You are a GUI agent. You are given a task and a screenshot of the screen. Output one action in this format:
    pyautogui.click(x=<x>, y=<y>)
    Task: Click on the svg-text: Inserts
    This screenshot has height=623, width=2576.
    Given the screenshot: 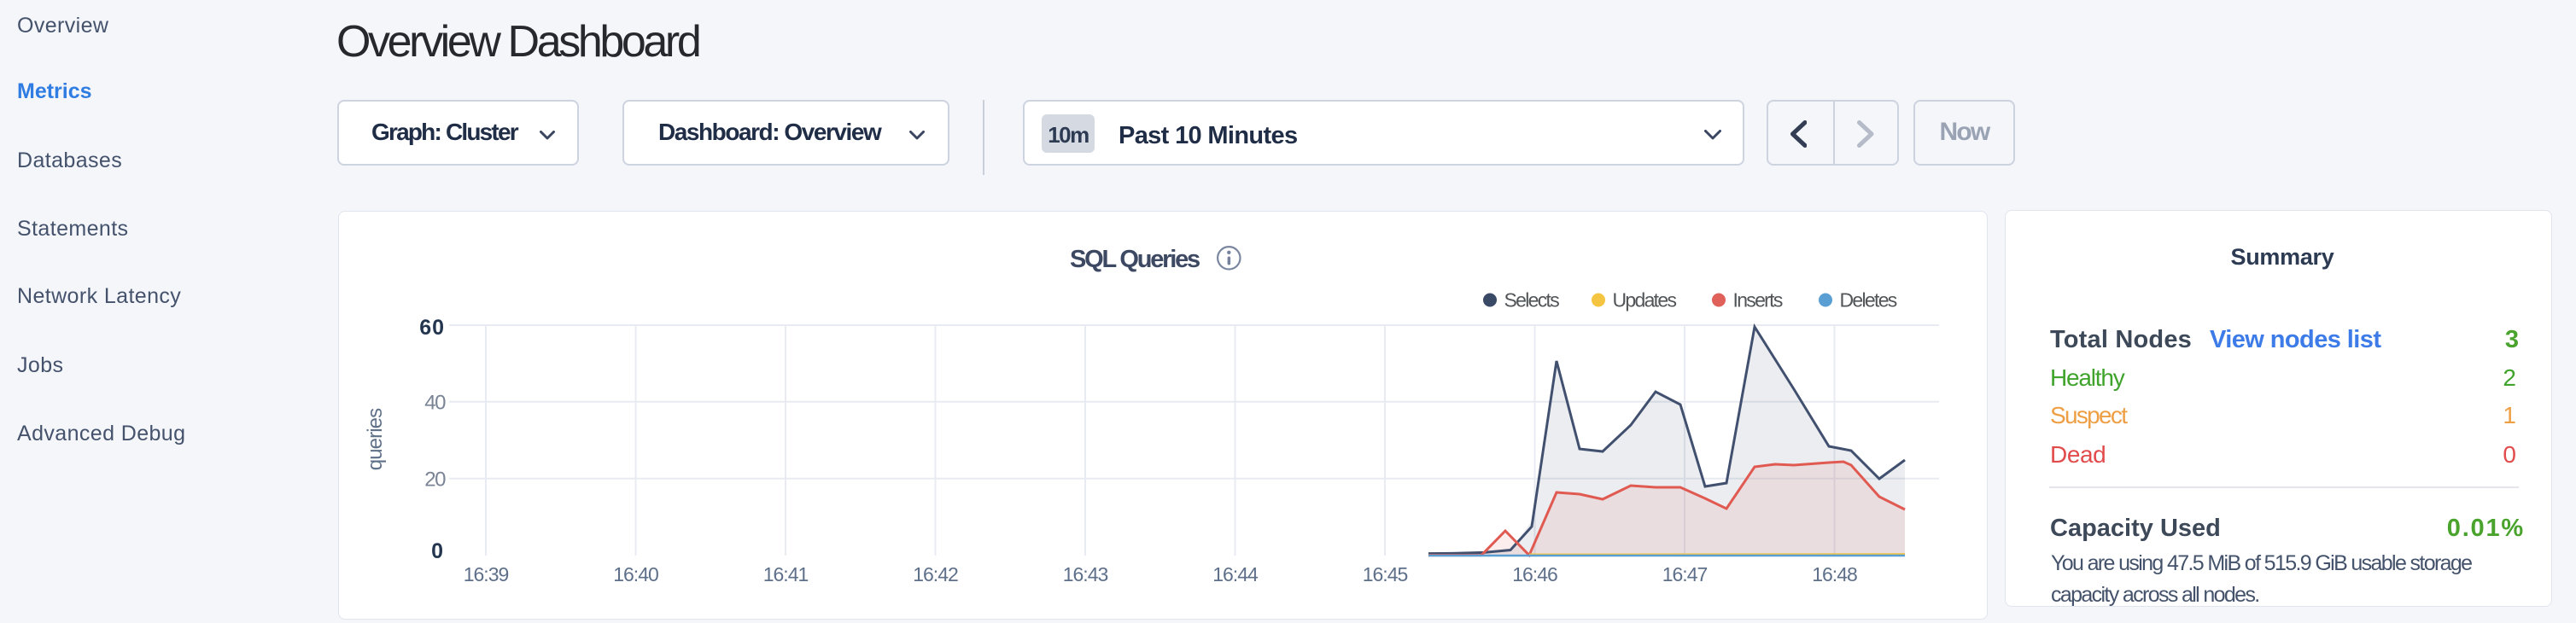 What is the action you would take?
    pyautogui.click(x=1758, y=300)
    